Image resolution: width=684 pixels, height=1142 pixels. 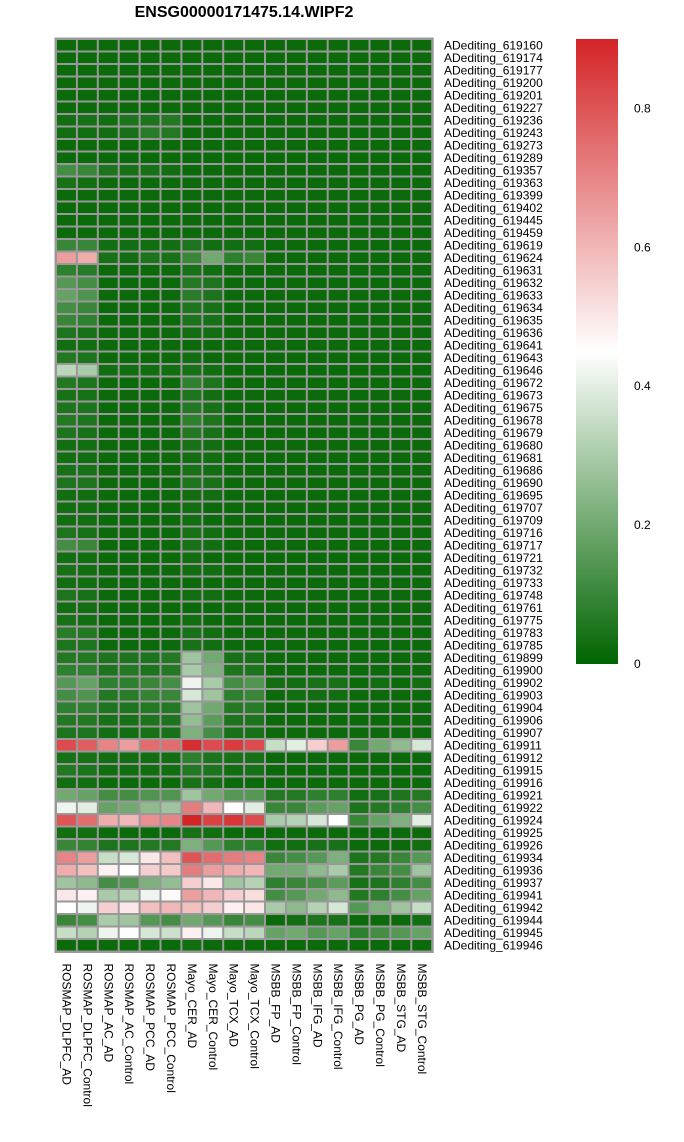 What do you see at coordinates (493, 620) in the screenshot?
I see `row-label: ADediting_619775` at bounding box center [493, 620].